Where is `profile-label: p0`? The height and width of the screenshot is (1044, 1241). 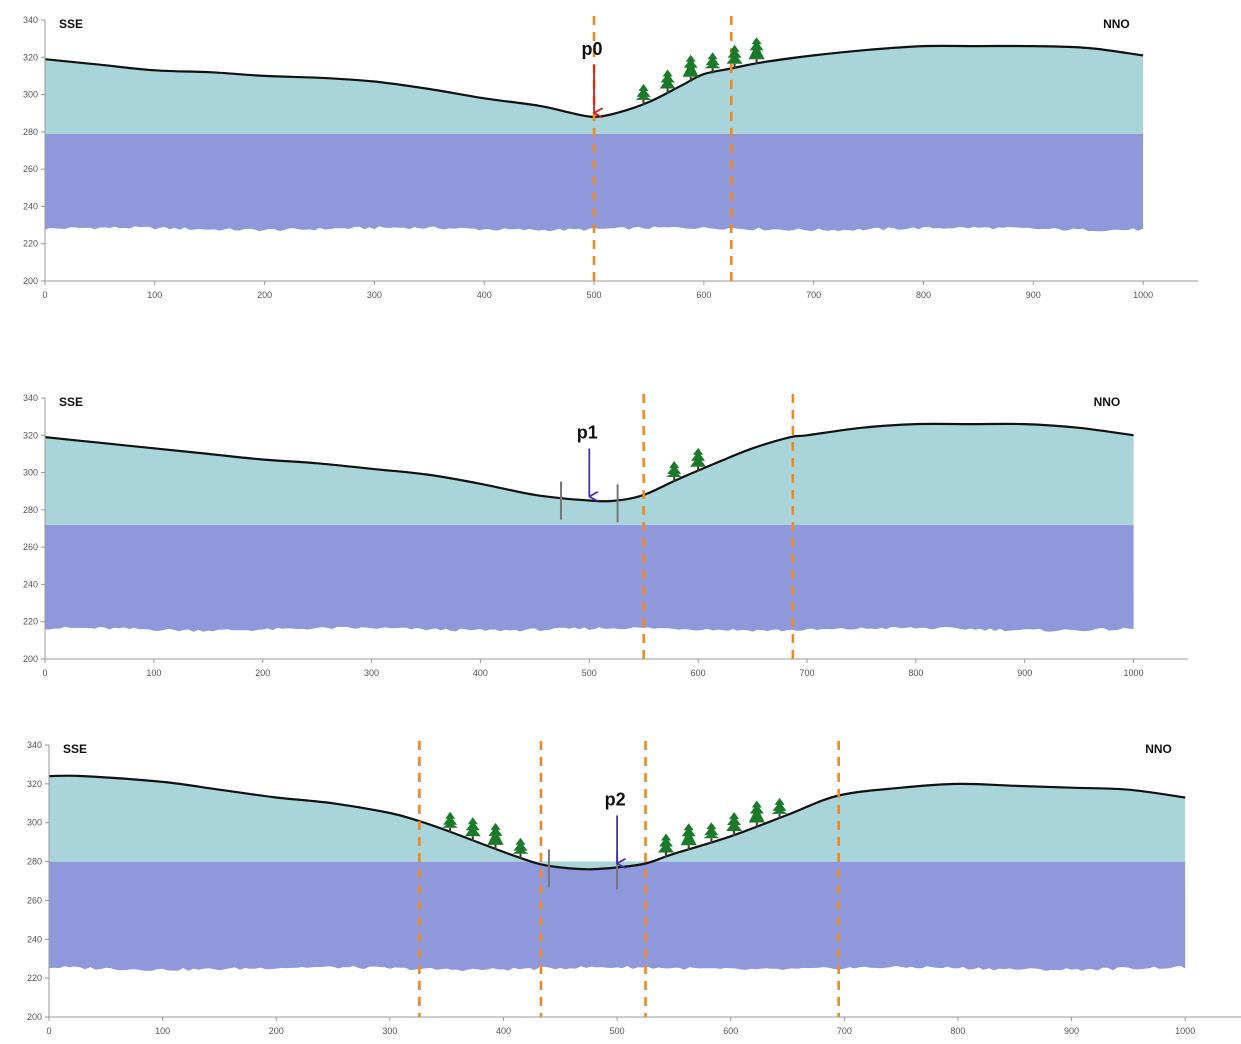 profile-label: p0 is located at coordinates (592, 49).